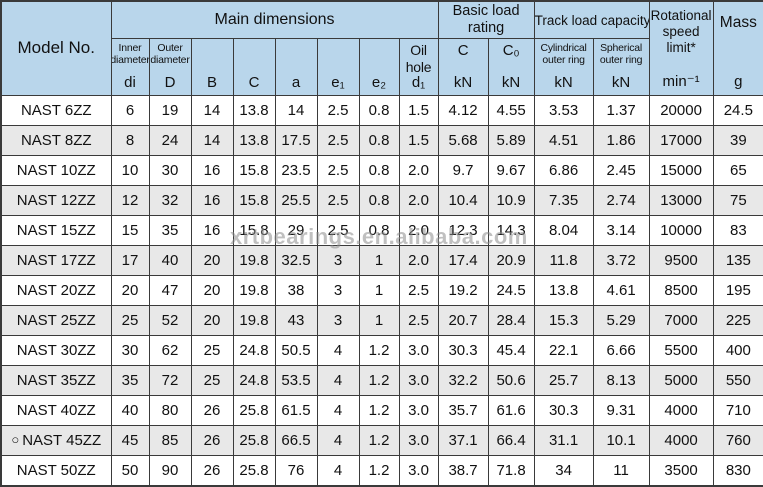  I want to click on value-cell: 65, so click(737, 170).